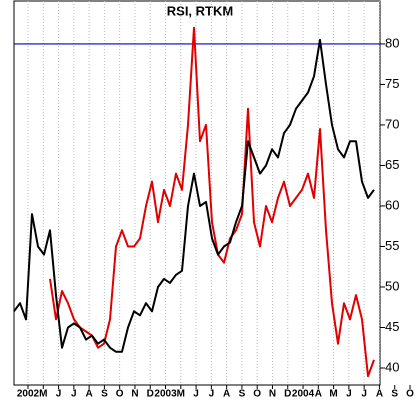 Image resolution: width=420 pixels, height=400 pixels. I want to click on y-tick-label: 70, so click(392, 123).